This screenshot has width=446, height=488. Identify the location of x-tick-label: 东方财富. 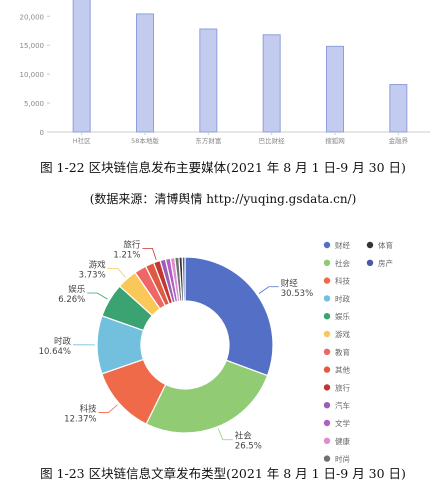
(208, 140).